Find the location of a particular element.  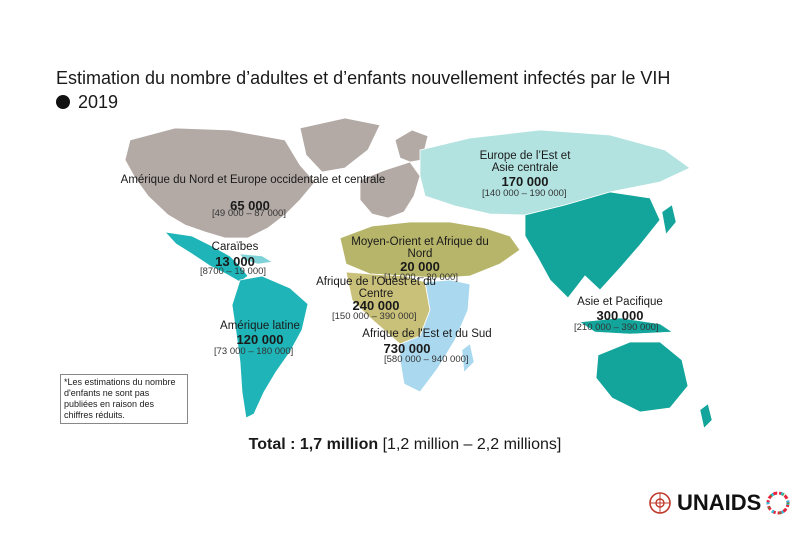

region-shape-caribbean is located at coordinates (256, 259).